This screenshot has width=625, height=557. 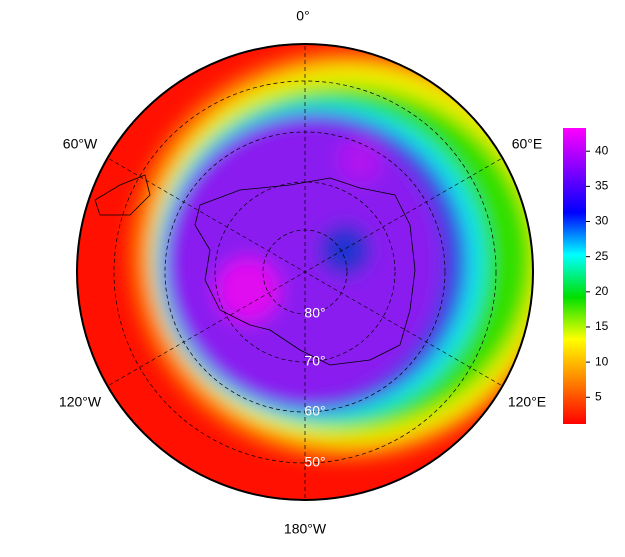 I want to click on colorbar-tick-label: 5, so click(x=598, y=396).